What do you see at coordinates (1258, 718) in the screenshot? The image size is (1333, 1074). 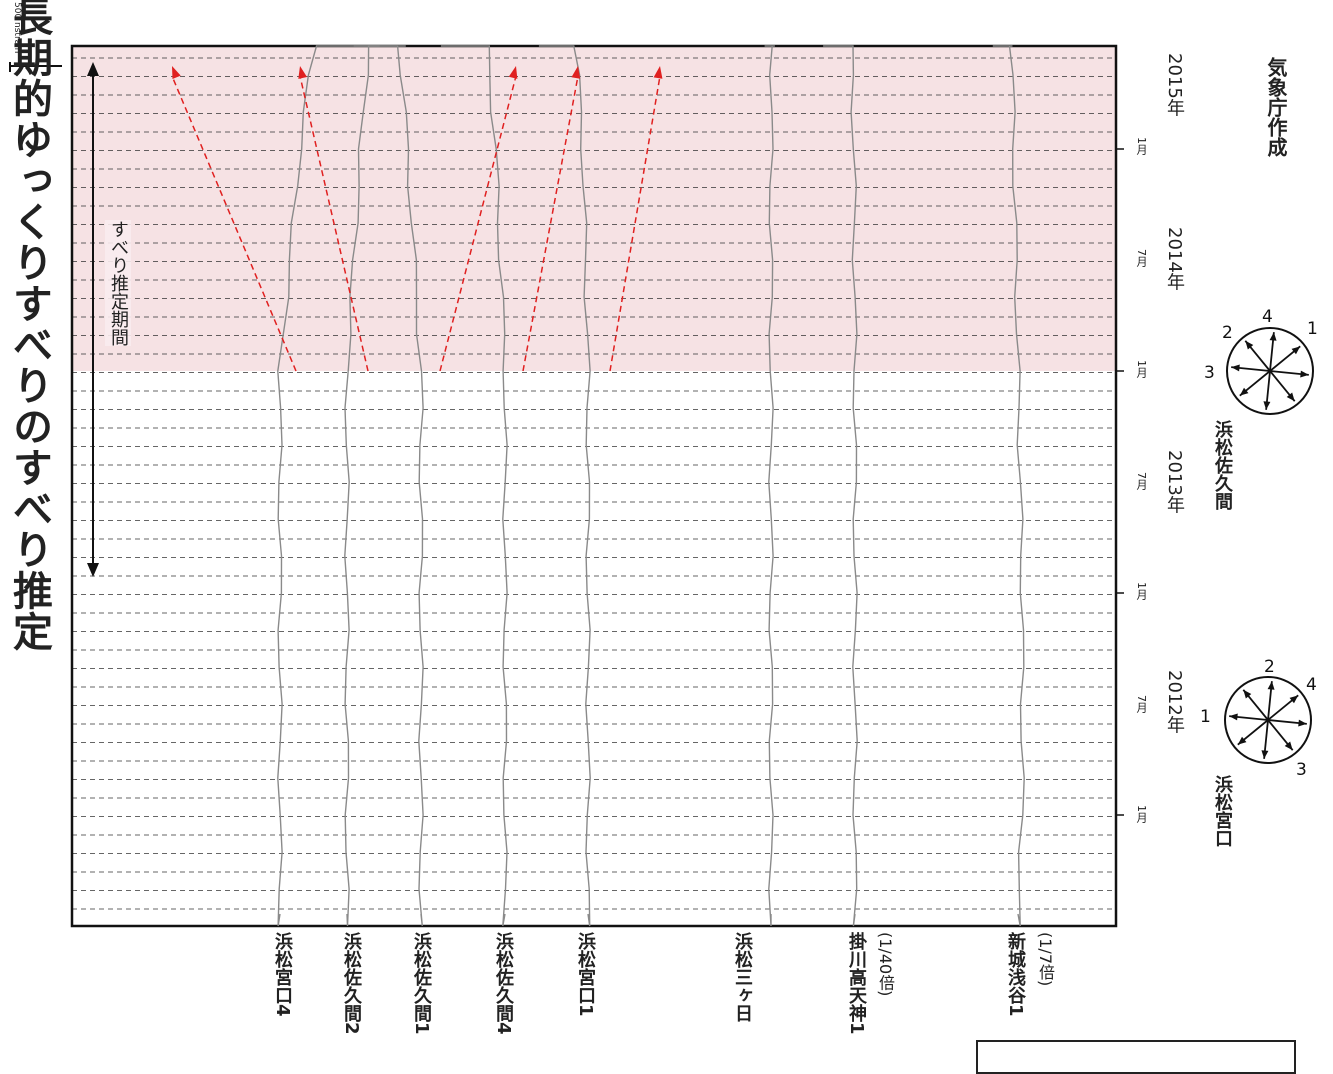 I see `compass-rose-hamamatsu-miyaguchi: 1 2 3 4` at bounding box center [1258, 718].